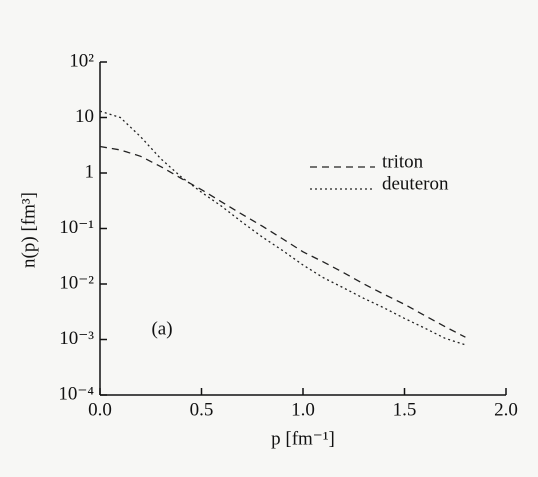 This screenshot has height=477, width=538. I want to click on x-tick-label: 1.0, so click(303, 409).